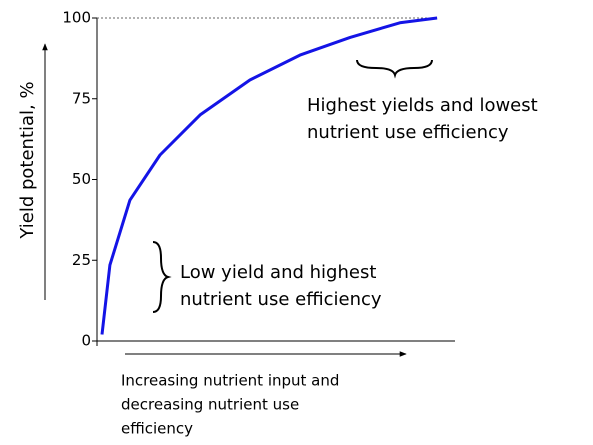  I want to click on x-axis-label: decreasing nutrient use, so click(210, 405).